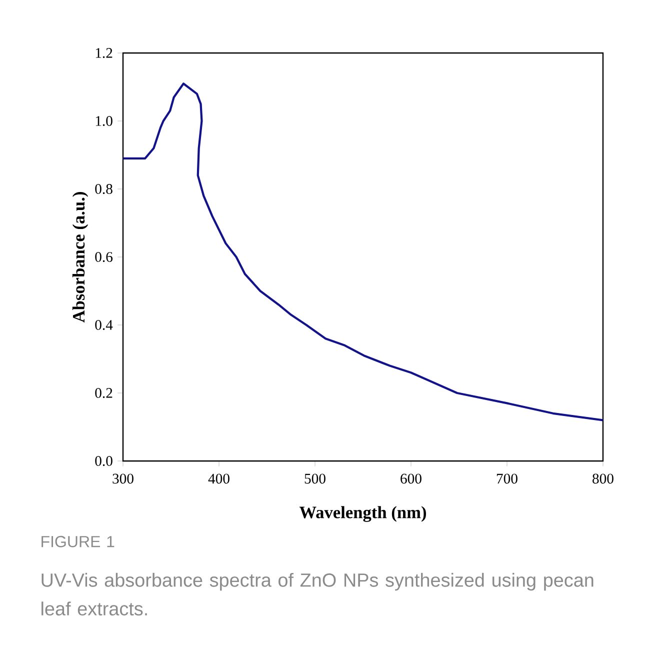  Describe the element at coordinates (103, 461) in the screenshot. I see `y-tick-label: 0.0` at that location.